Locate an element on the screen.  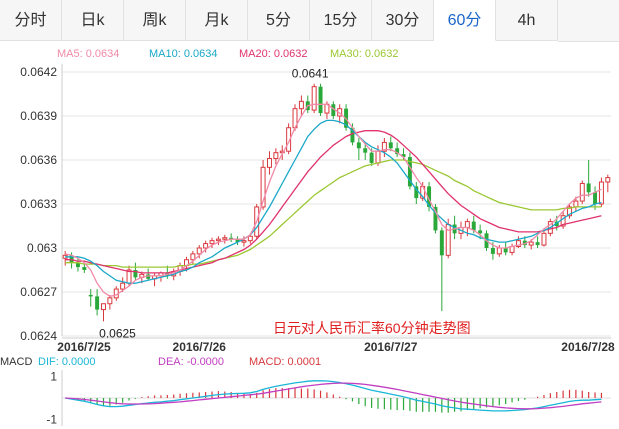
x-date-label: 2016/7/28 is located at coordinates (588, 347).